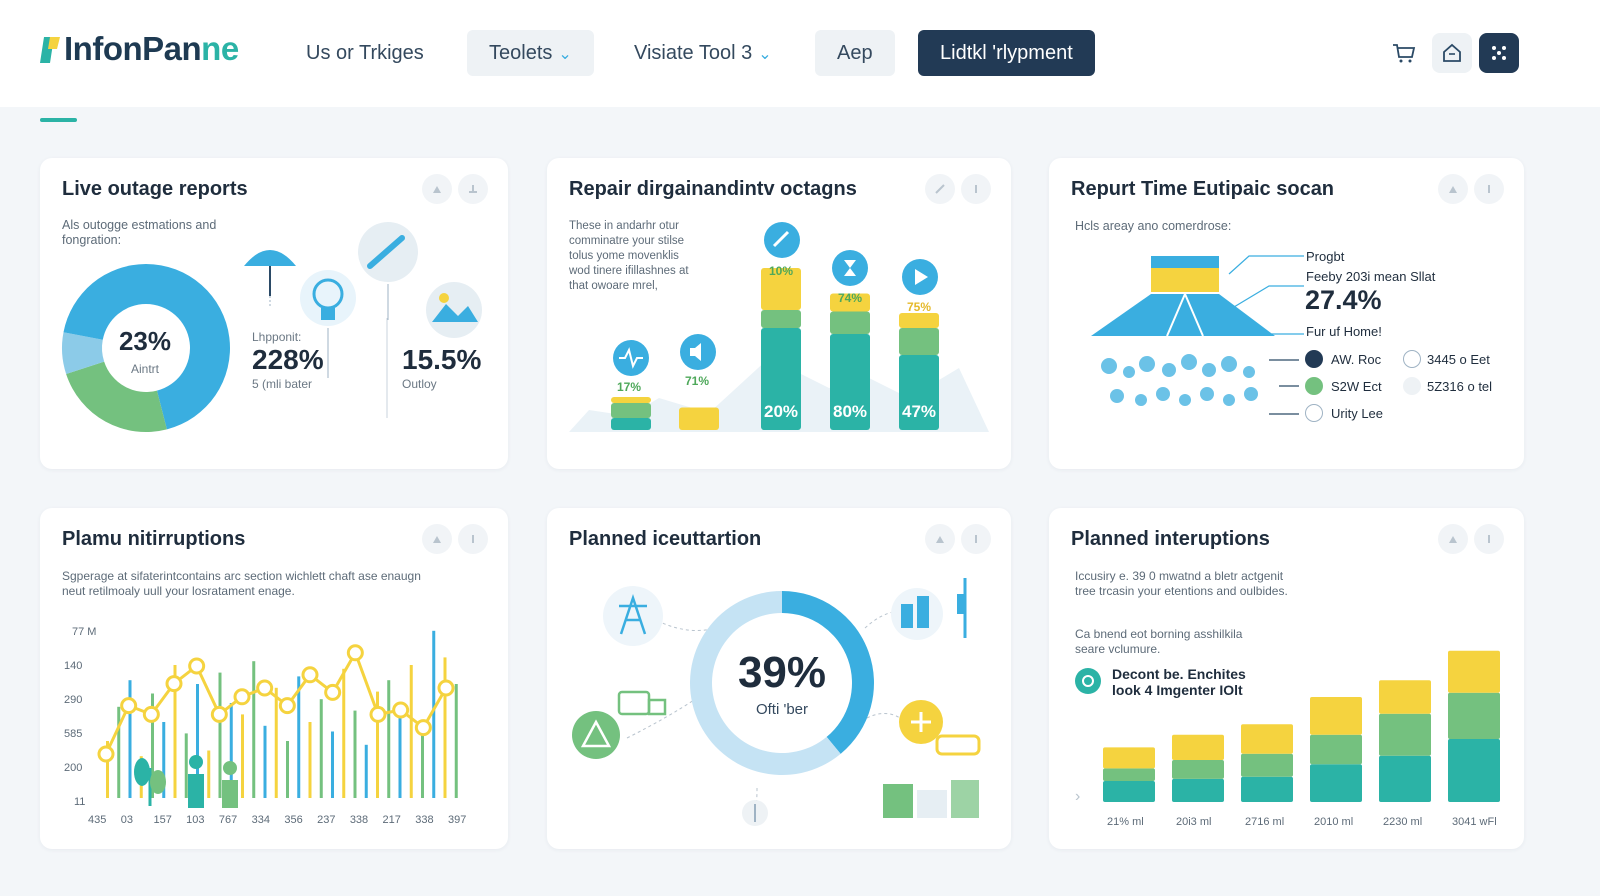 This screenshot has height=896, width=1600. Describe the element at coordinates (665, 539) in the screenshot. I see `card-title: Planned iceuttartion` at that location.